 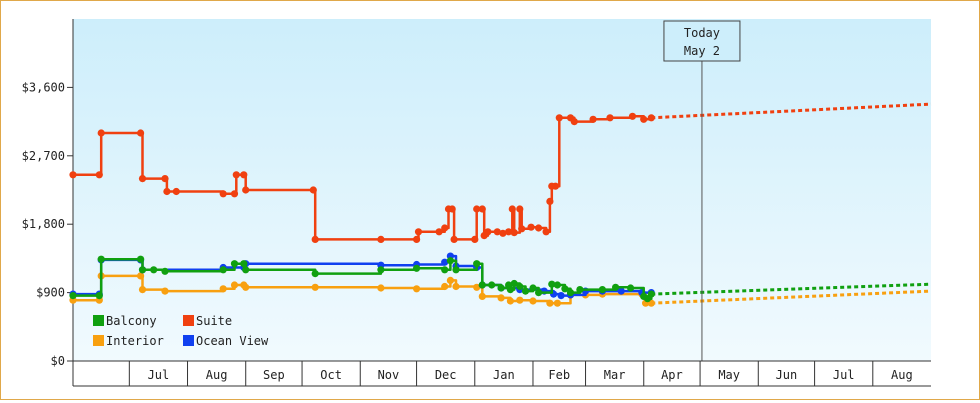 I want to click on legend-label-interior: Interior, so click(x=135, y=341).